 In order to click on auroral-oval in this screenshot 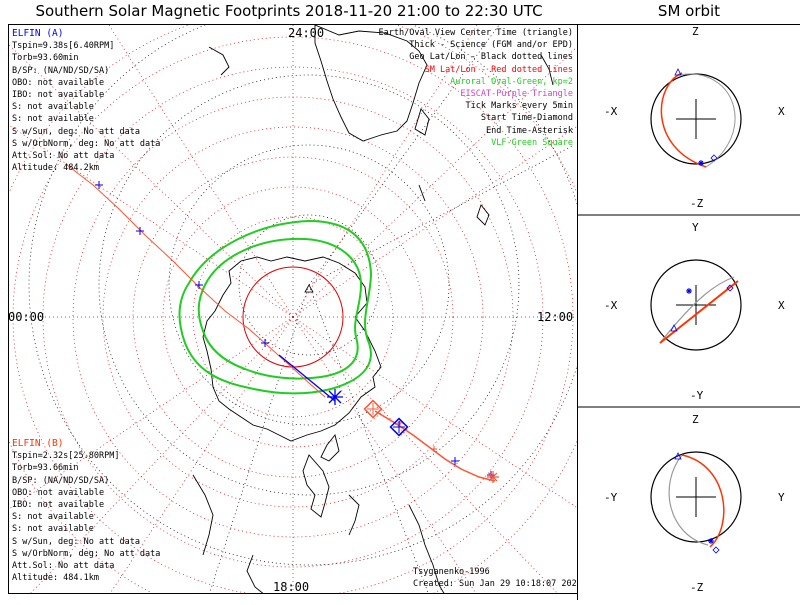, I will do `click(275, 307)`.